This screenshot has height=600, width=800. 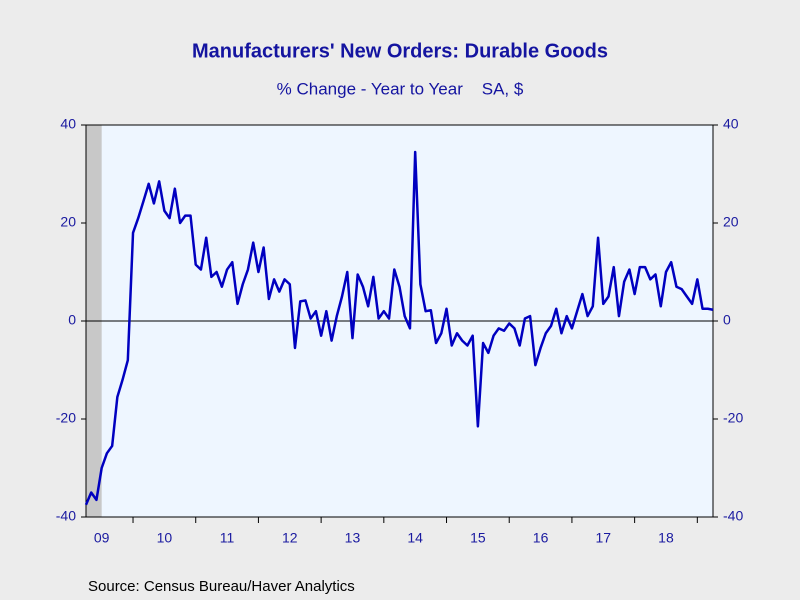 I want to click on chart-title: Manufacturers' New Orders: Durable Goods, so click(x=400, y=51).